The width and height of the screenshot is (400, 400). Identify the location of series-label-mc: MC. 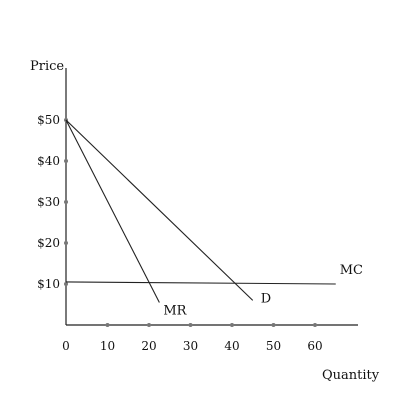
(351, 270).